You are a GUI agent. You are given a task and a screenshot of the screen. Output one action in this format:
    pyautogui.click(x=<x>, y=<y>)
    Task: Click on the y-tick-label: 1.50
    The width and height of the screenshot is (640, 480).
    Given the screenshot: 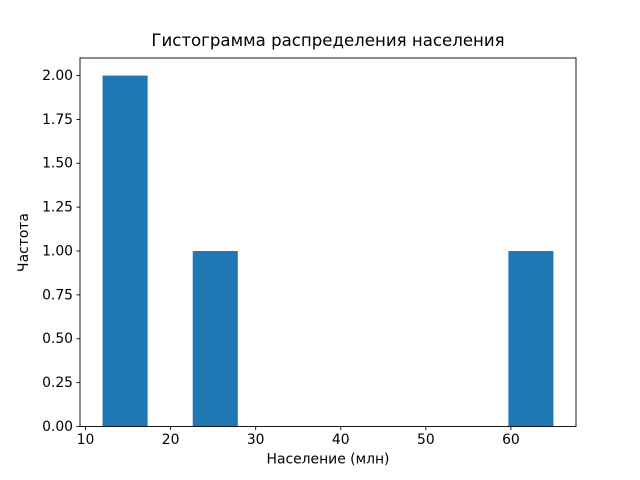 What is the action you would take?
    pyautogui.click(x=57, y=164)
    